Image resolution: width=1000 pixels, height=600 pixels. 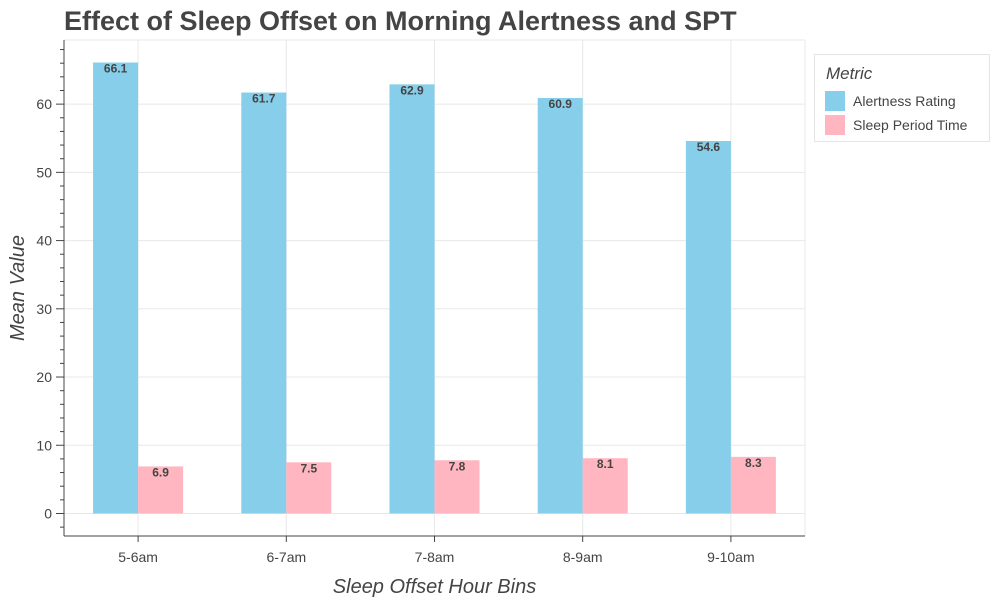 I want to click on x-tick-label: 7-8am, so click(x=435, y=557).